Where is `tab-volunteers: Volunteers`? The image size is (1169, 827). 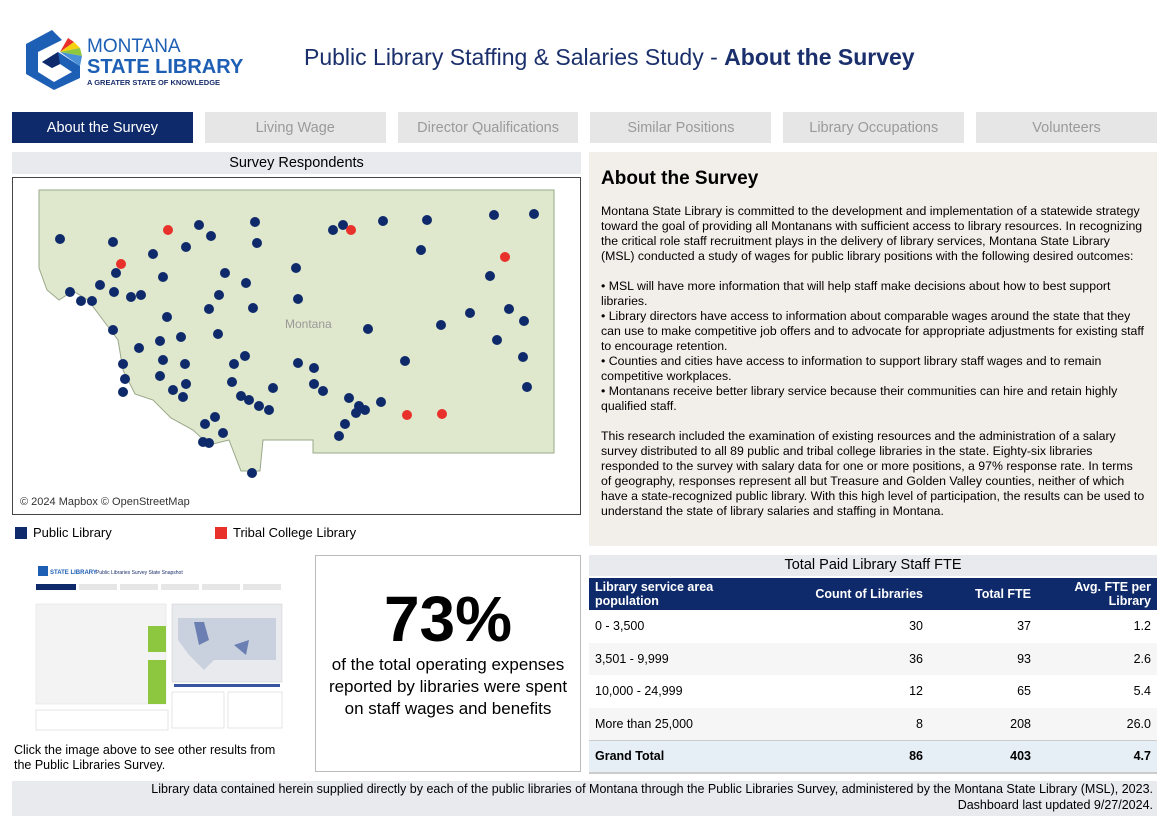
tab-volunteers: Volunteers is located at coordinates (1066, 127).